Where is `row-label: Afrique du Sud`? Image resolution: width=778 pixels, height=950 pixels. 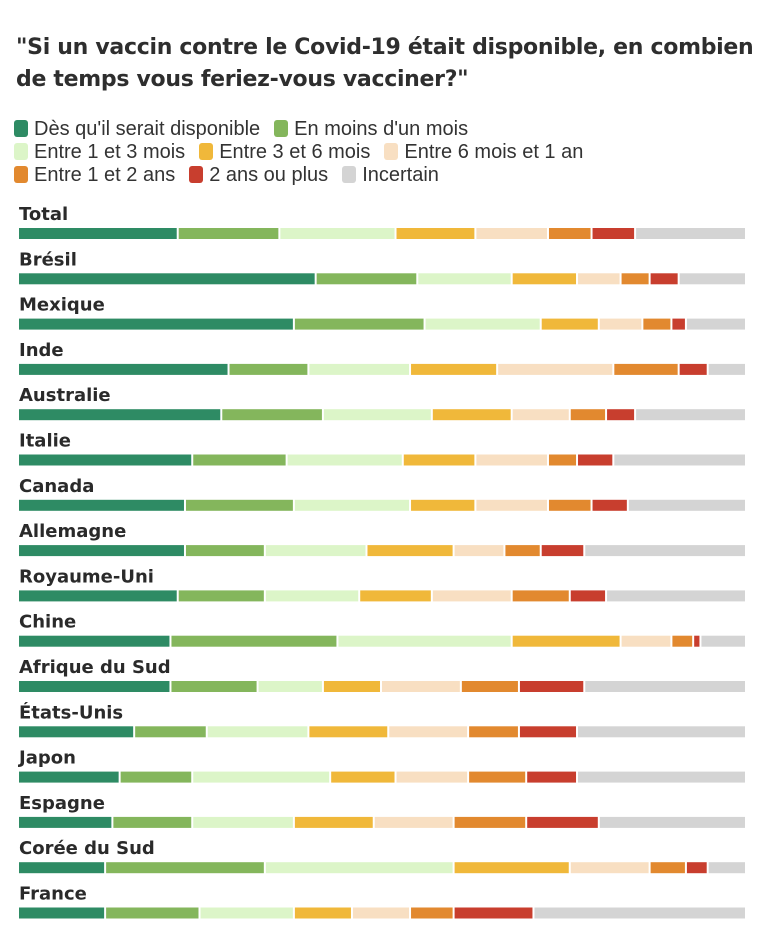 row-label: Afrique du Sud is located at coordinates (95, 667).